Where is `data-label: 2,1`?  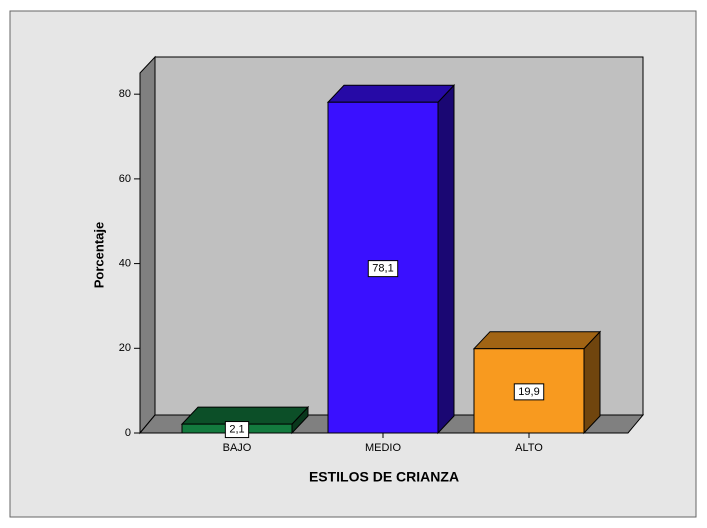 data-label: 2,1 is located at coordinates (236, 429).